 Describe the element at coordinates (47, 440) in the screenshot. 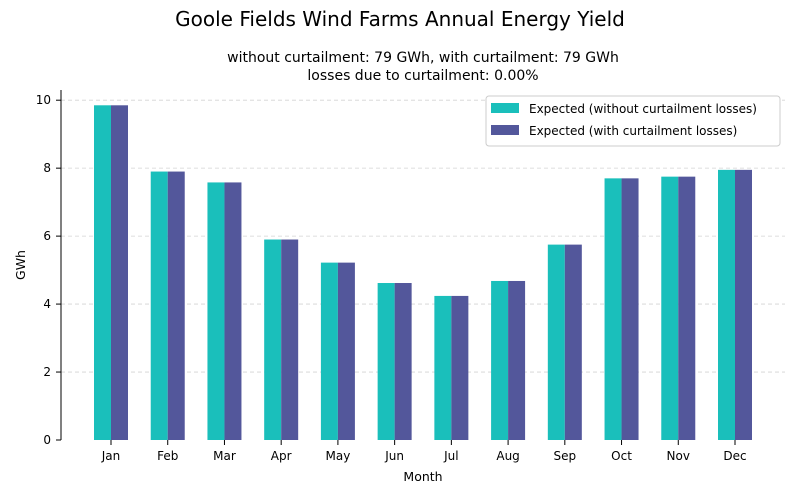

I see `y-tick-label: 0` at that location.